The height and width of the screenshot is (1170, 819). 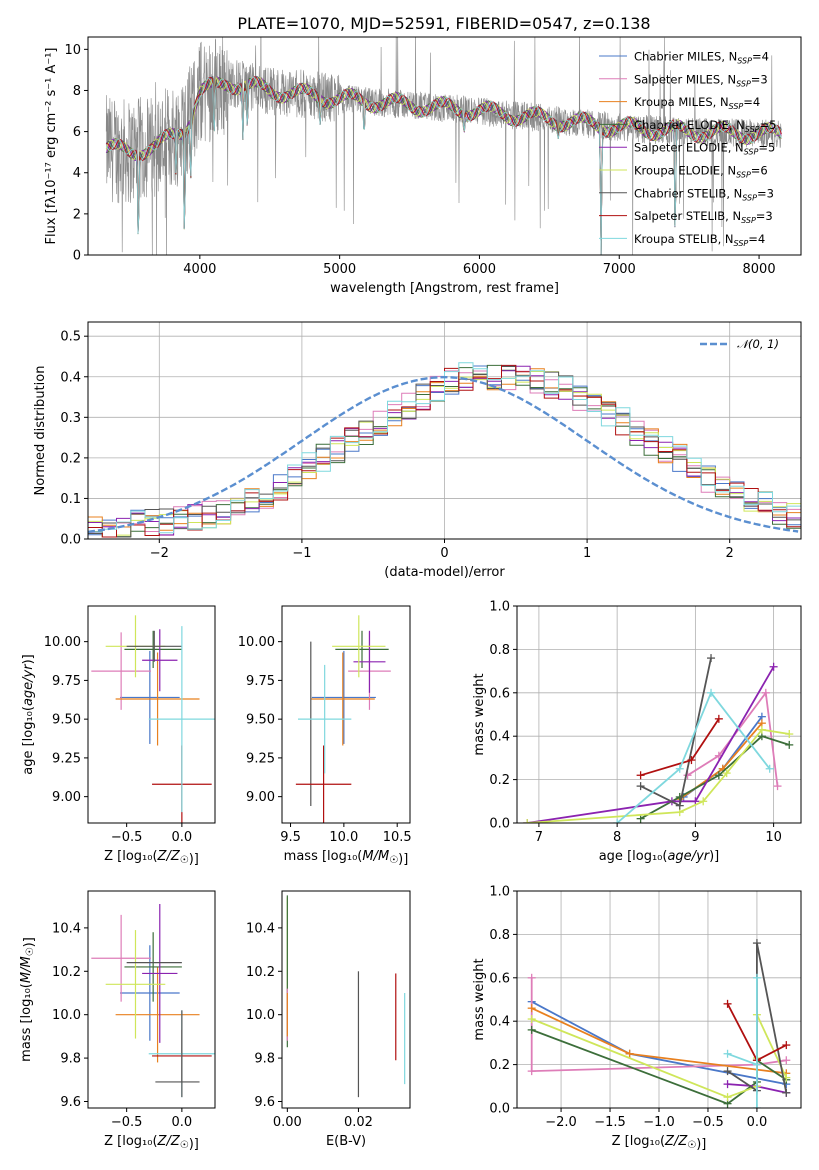 What do you see at coordinates (66, 972) in the screenshot?
I see `y-tick-label: 10.2` at bounding box center [66, 972].